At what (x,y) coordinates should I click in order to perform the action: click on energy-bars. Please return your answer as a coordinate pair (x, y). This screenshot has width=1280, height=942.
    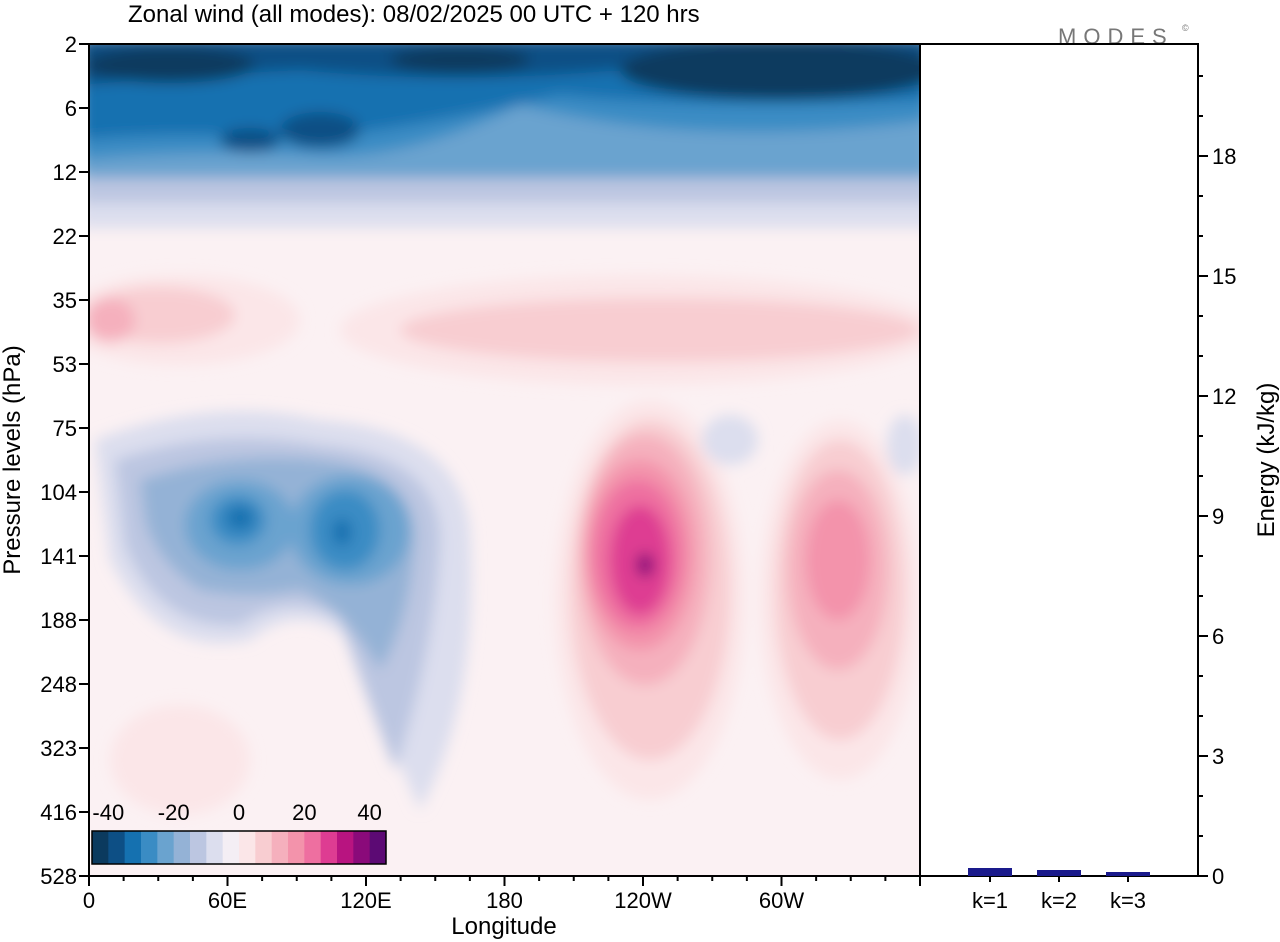
    Looking at the image, I should click on (1059, 872).